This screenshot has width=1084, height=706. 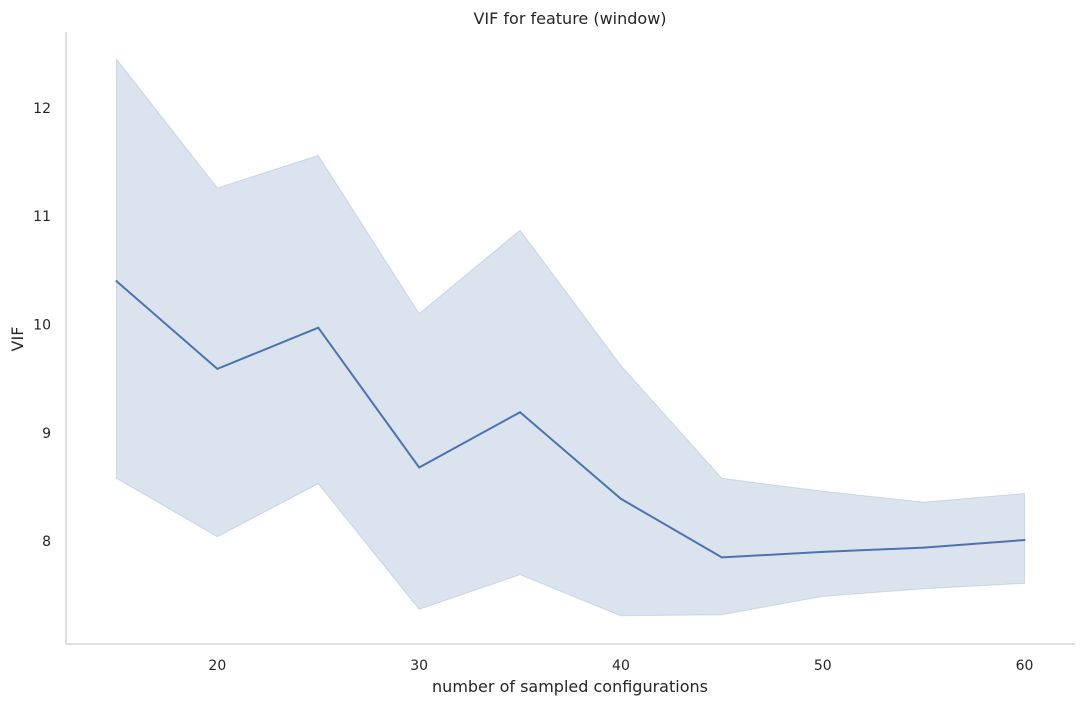 What do you see at coordinates (419, 666) in the screenshot?
I see `x-tick-label: 30` at bounding box center [419, 666].